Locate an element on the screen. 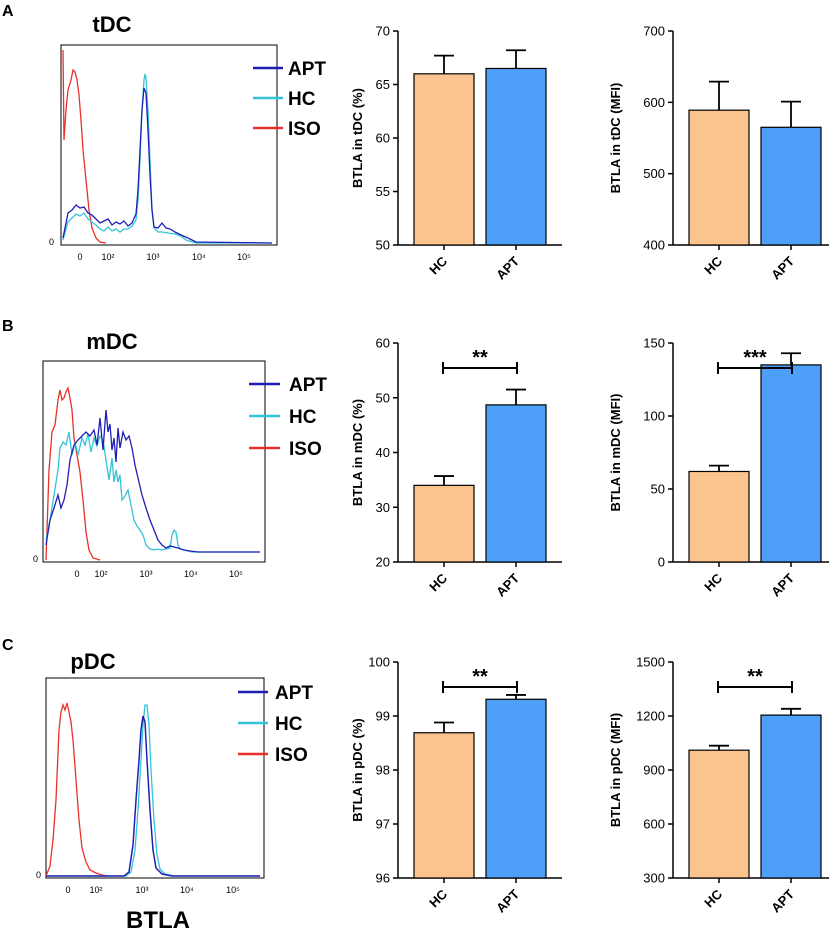 The height and width of the screenshot is (937, 829). histogram-title: tDC is located at coordinates (111, 24).